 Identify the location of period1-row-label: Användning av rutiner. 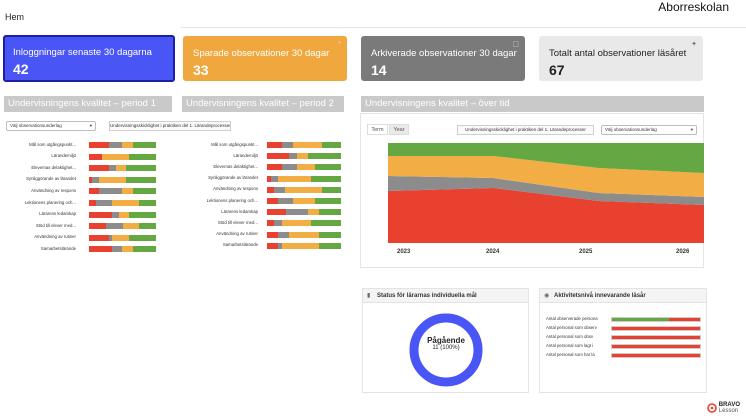
(55, 237).